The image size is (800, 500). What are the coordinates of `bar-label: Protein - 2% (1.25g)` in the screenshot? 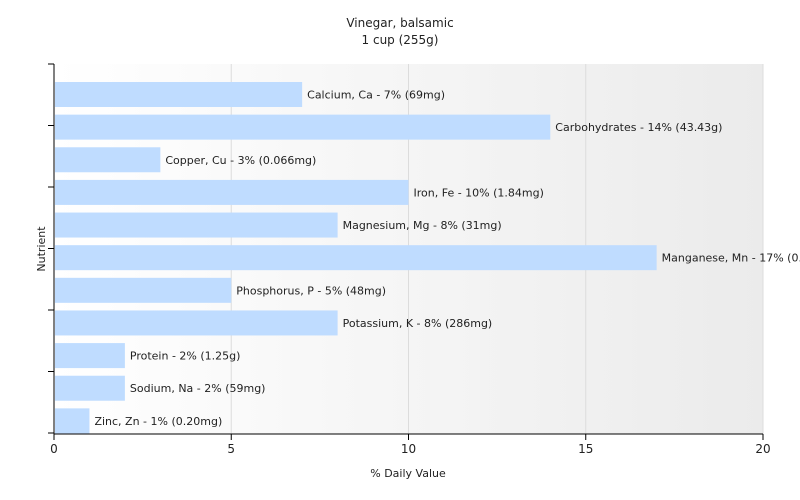 It's located at (185, 356).